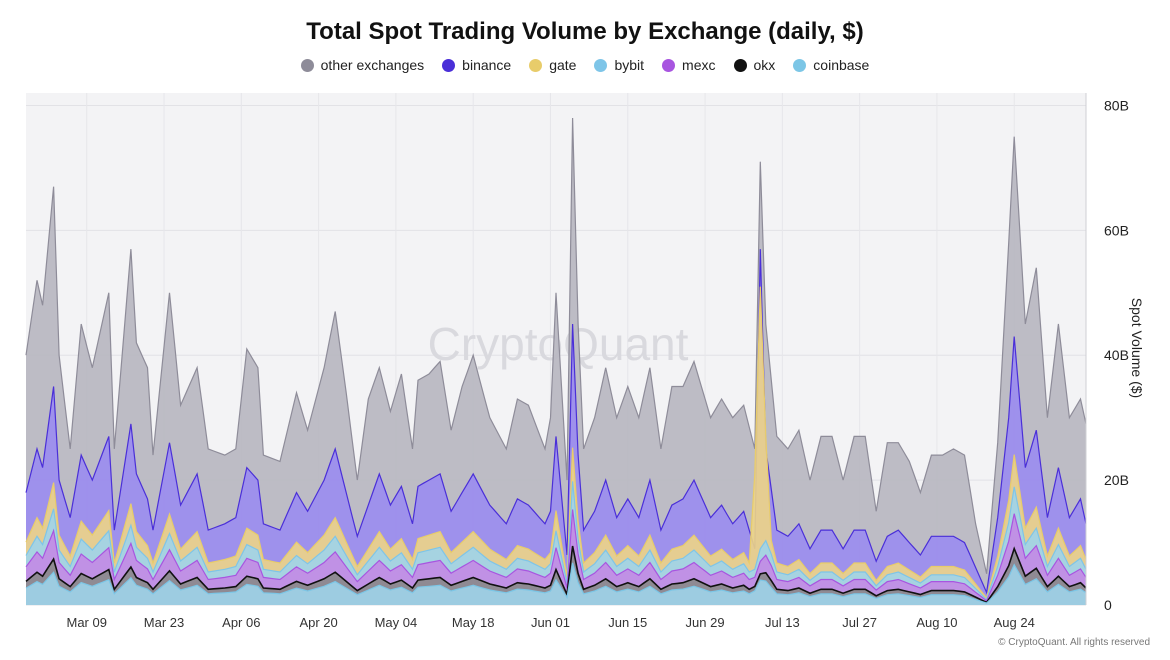  What do you see at coordinates (487, 65) in the screenshot?
I see `legend-label-binance: binance` at bounding box center [487, 65].